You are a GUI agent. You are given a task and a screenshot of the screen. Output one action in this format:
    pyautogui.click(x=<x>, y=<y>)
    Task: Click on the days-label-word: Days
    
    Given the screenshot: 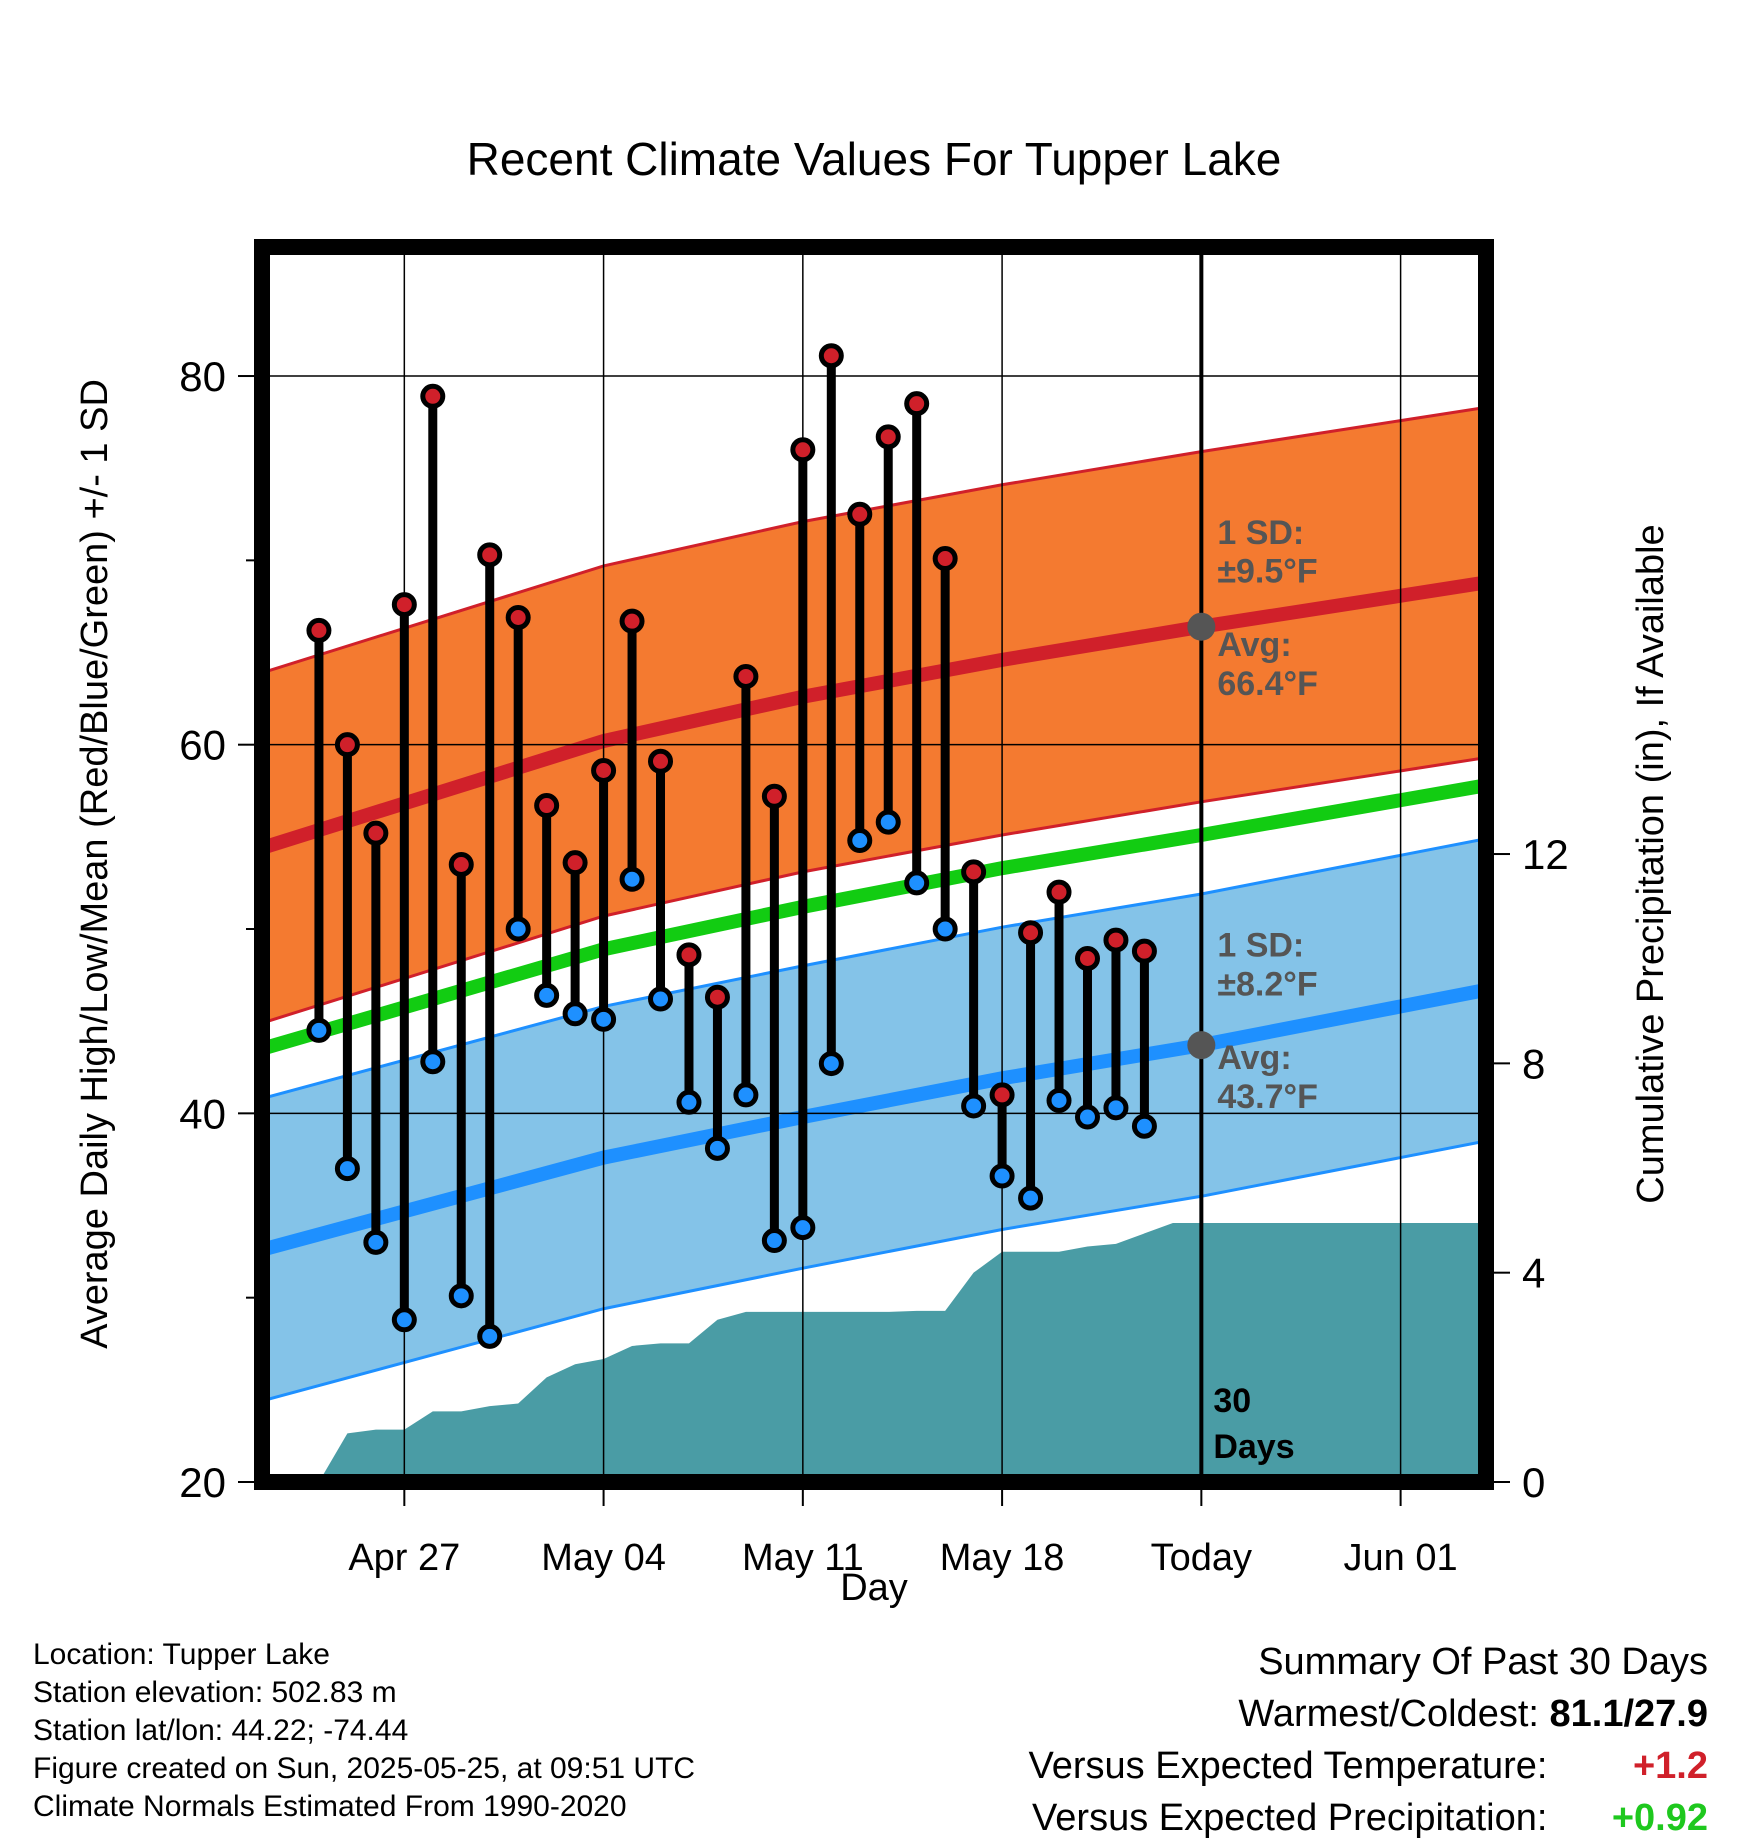 What is the action you would take?
    pyautogui.click(x=1253, y=1447)
    